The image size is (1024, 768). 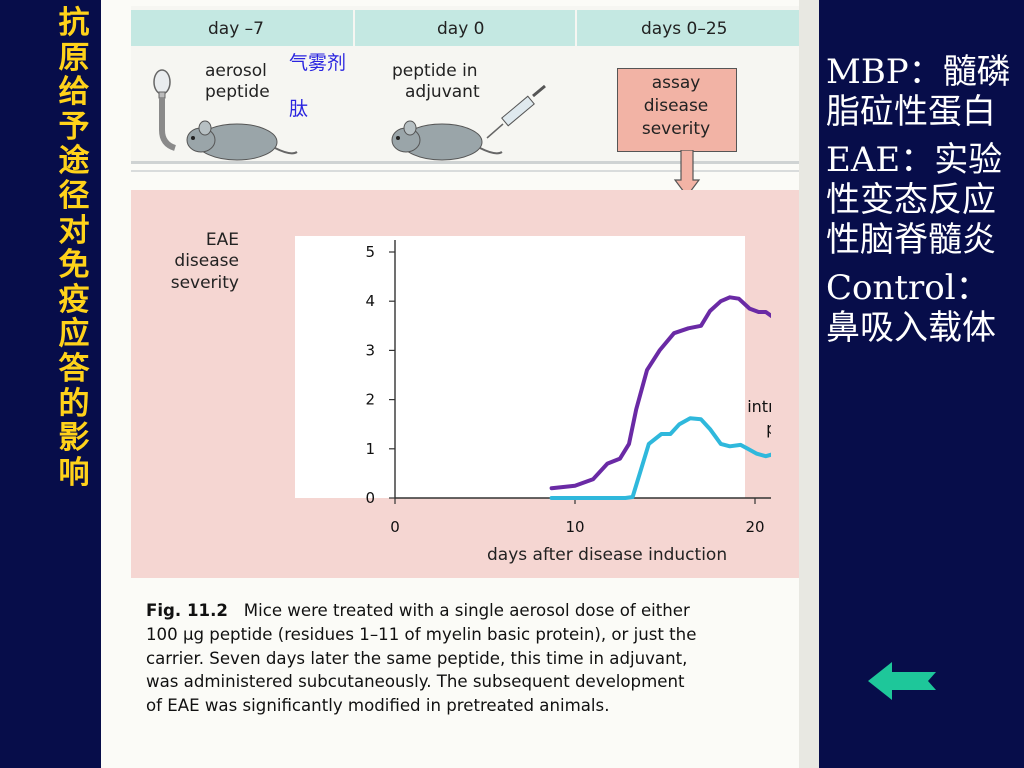 What do you see at coordinates (74, 230) in the screenshot?
I see `title-char: 对` at bounding box center [74, 230].